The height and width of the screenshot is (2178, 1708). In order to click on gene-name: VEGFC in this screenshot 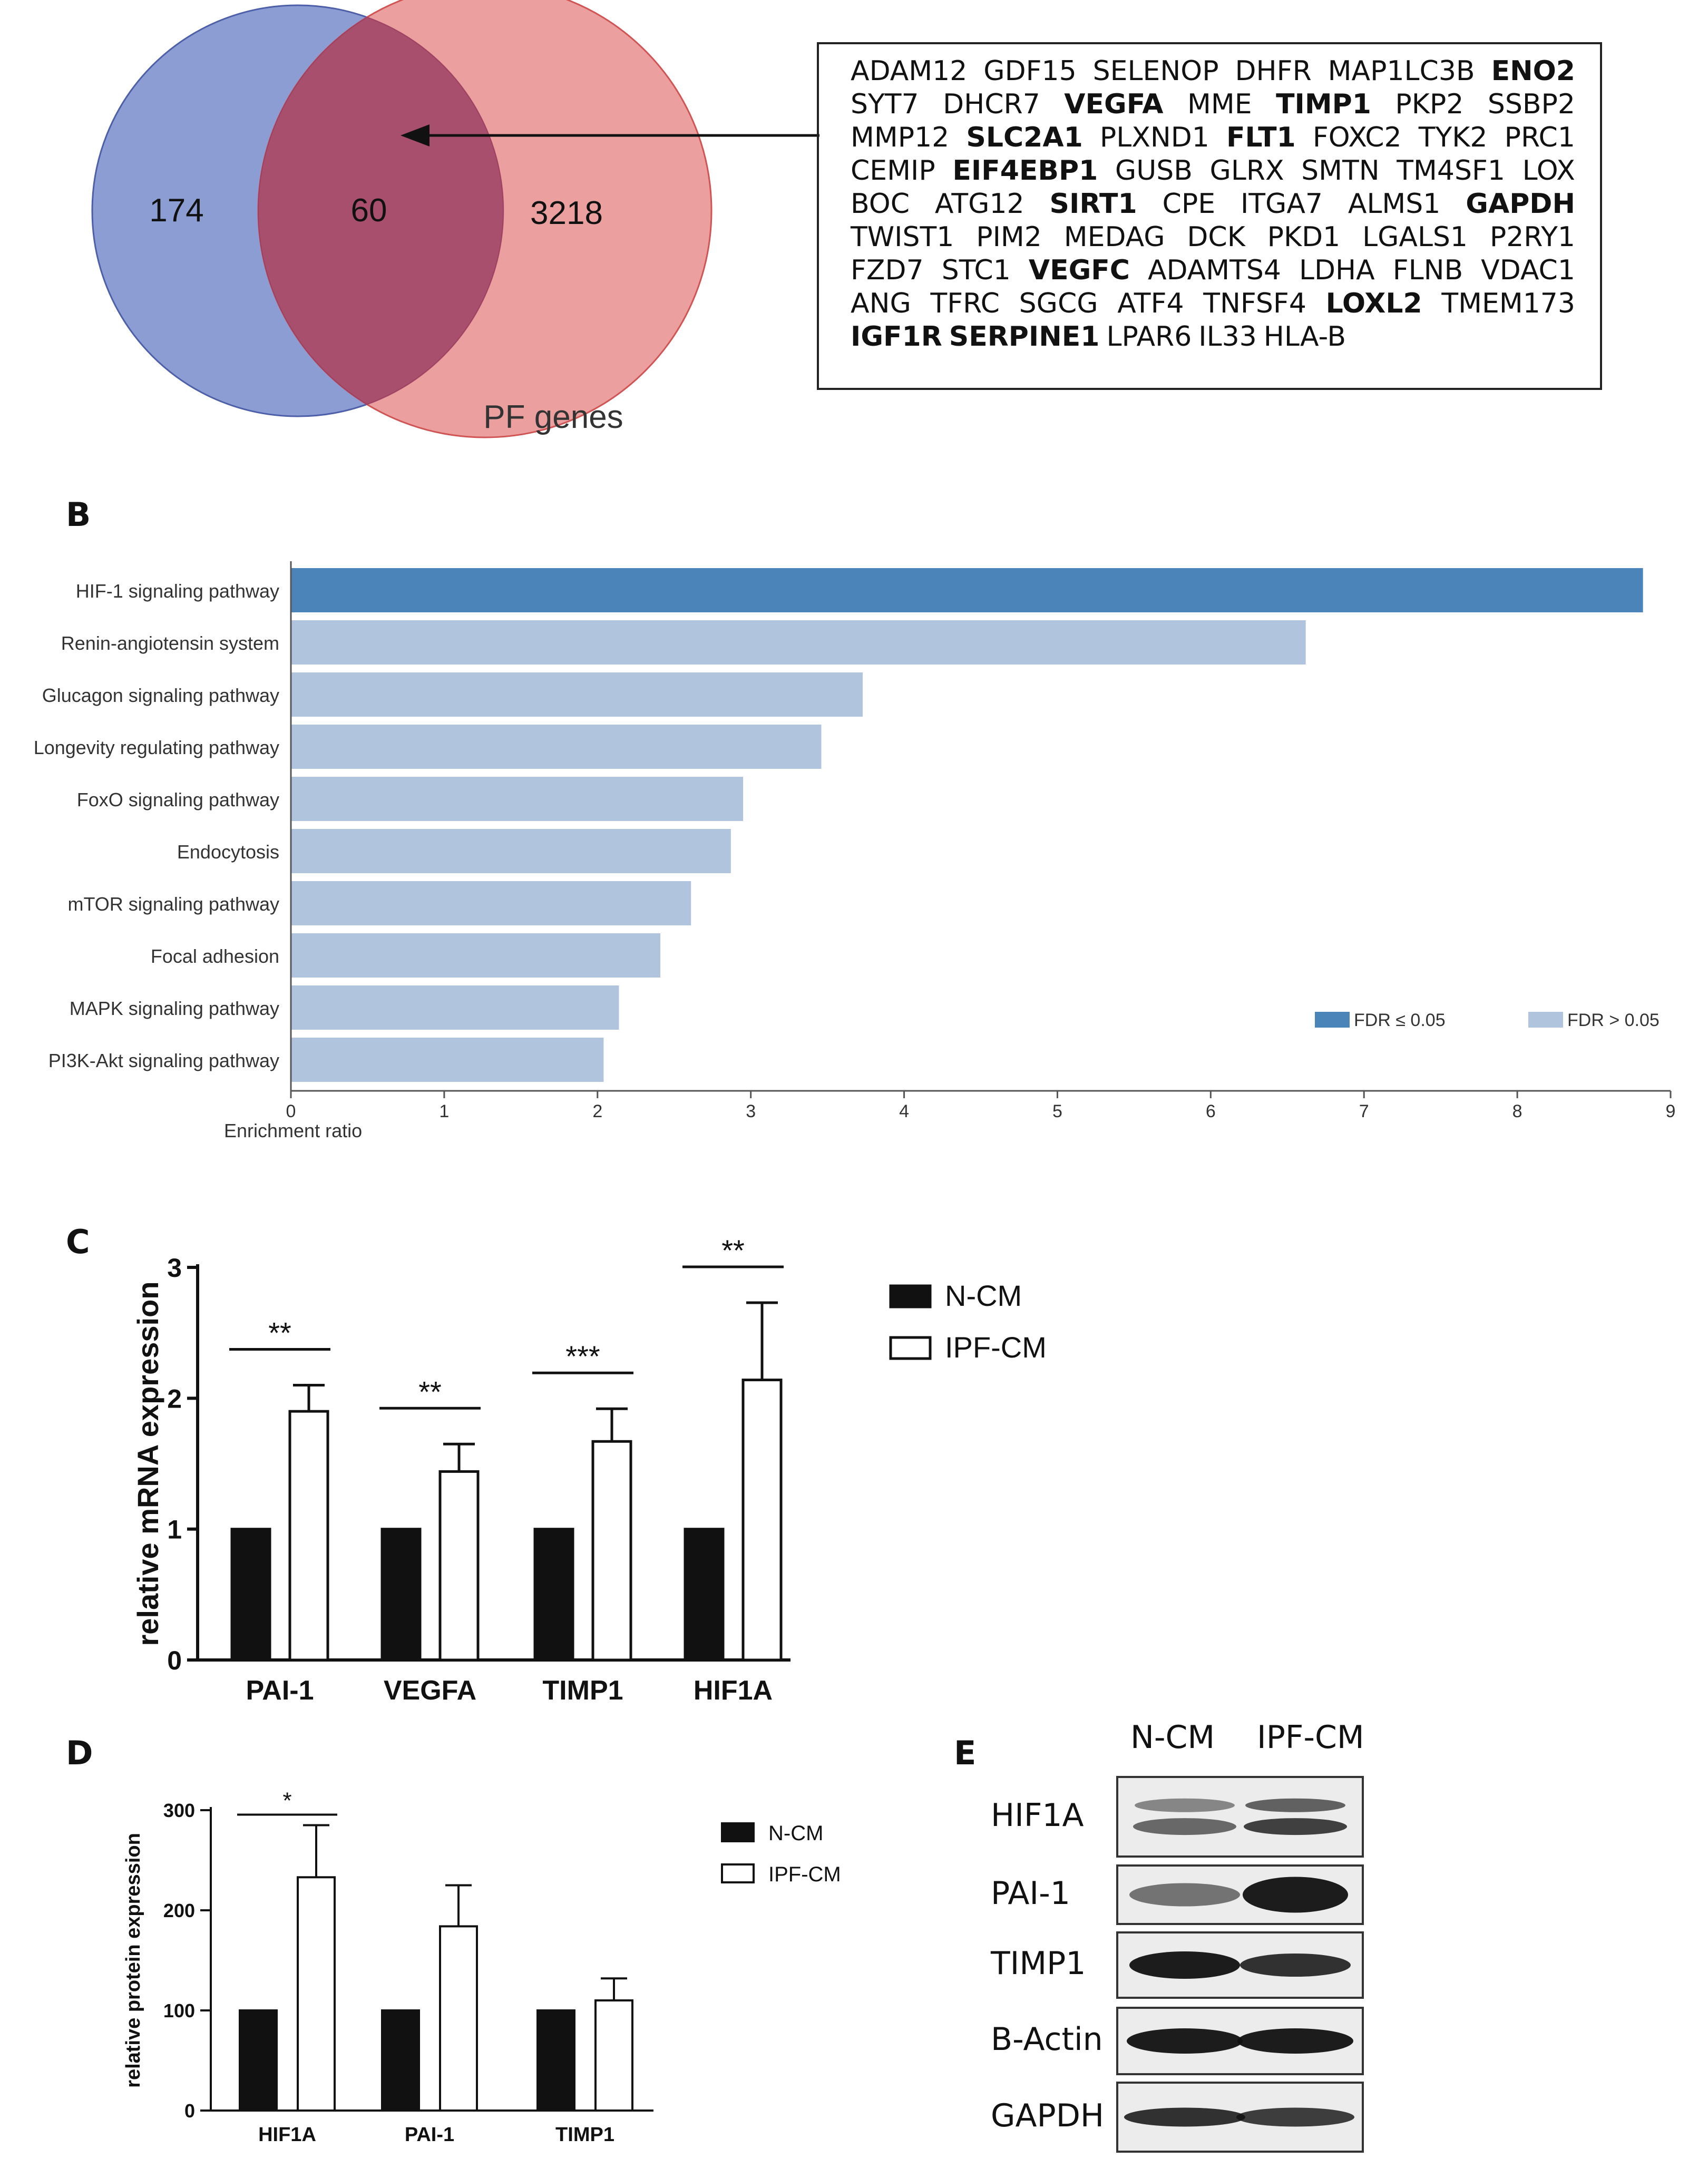, I will do `click(1079, 270)`.